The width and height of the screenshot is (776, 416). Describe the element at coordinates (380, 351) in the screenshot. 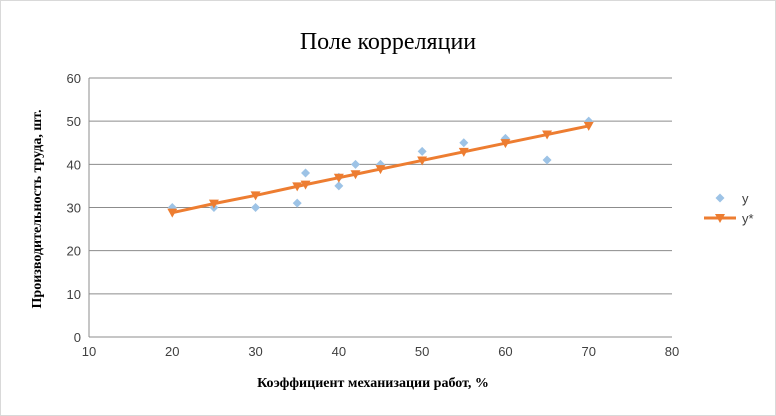

I see `x-tick-labels: 10 20 30 40 50 60 70 80` at that location.